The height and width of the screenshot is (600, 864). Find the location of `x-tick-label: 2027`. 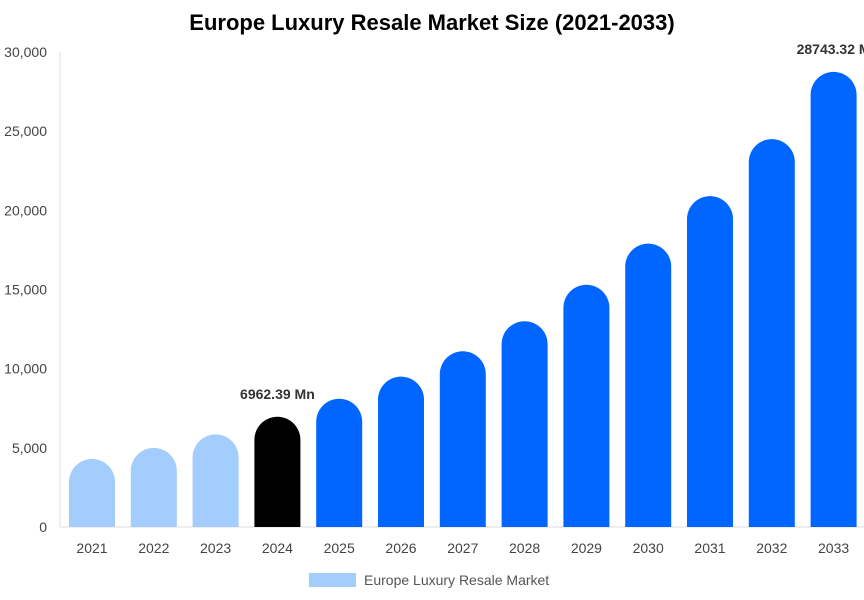

x-tick-label: 2027 is located at coordinates (462, 548).